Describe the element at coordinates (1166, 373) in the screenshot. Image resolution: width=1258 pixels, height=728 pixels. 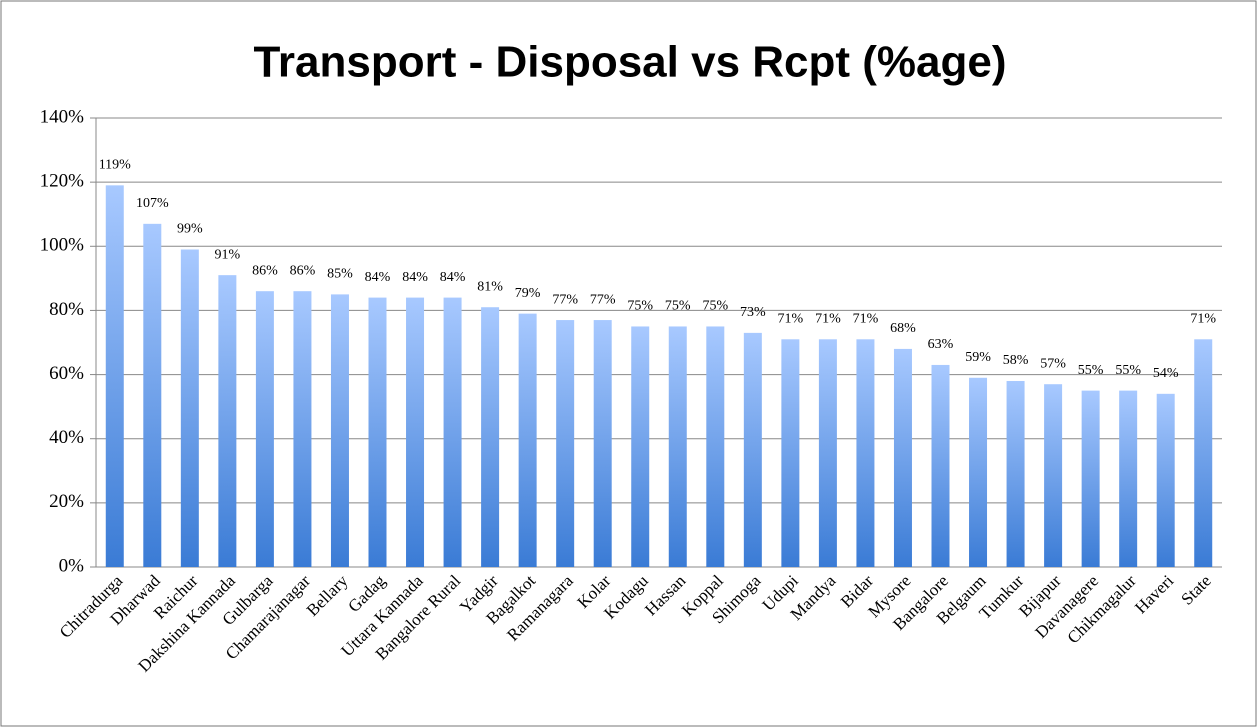
I see `data-label: 54%` at that location.